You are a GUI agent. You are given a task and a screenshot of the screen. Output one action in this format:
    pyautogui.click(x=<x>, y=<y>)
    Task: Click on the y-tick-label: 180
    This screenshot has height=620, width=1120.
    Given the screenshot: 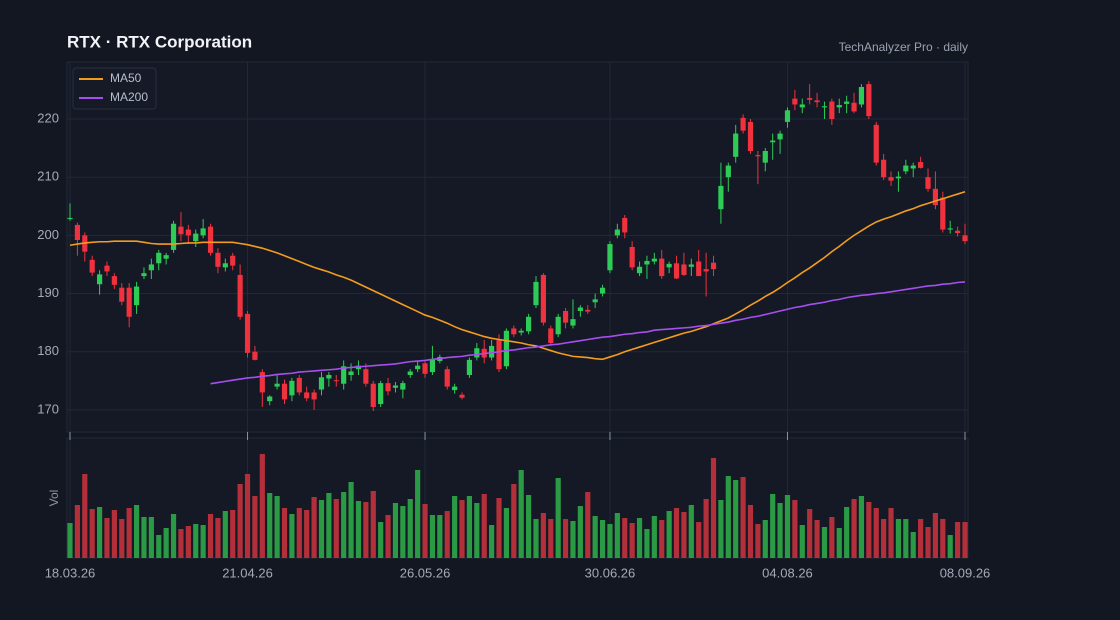 What is the action you would take?
    pyautogui.click(x=48, y=350)
    